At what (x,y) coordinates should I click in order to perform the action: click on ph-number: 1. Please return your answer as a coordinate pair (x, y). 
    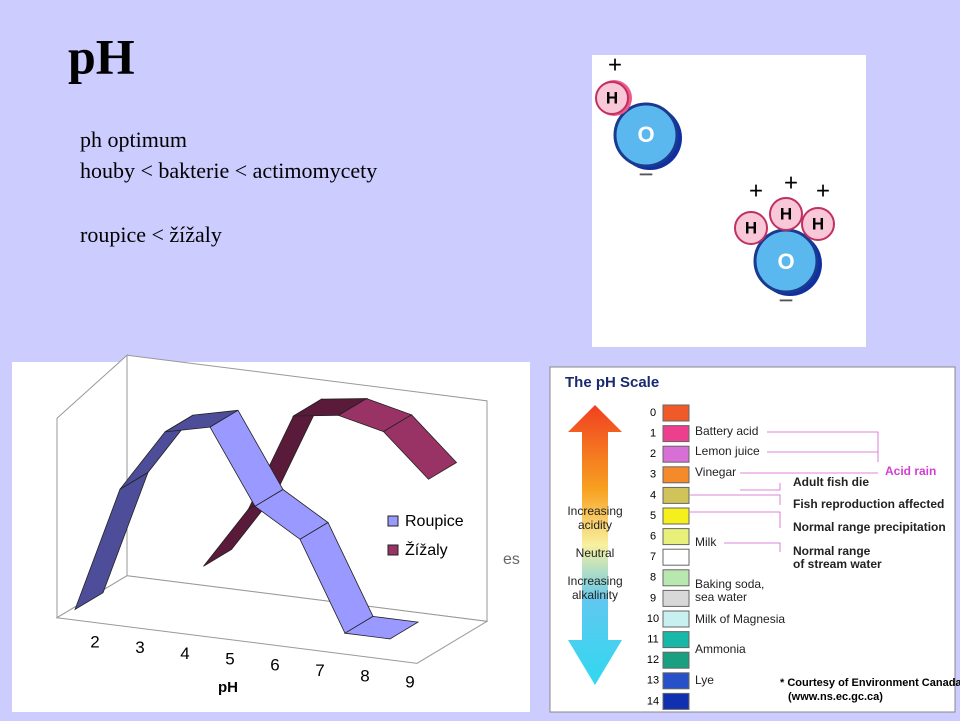
    Looking at the image, I should click on (653, 434).